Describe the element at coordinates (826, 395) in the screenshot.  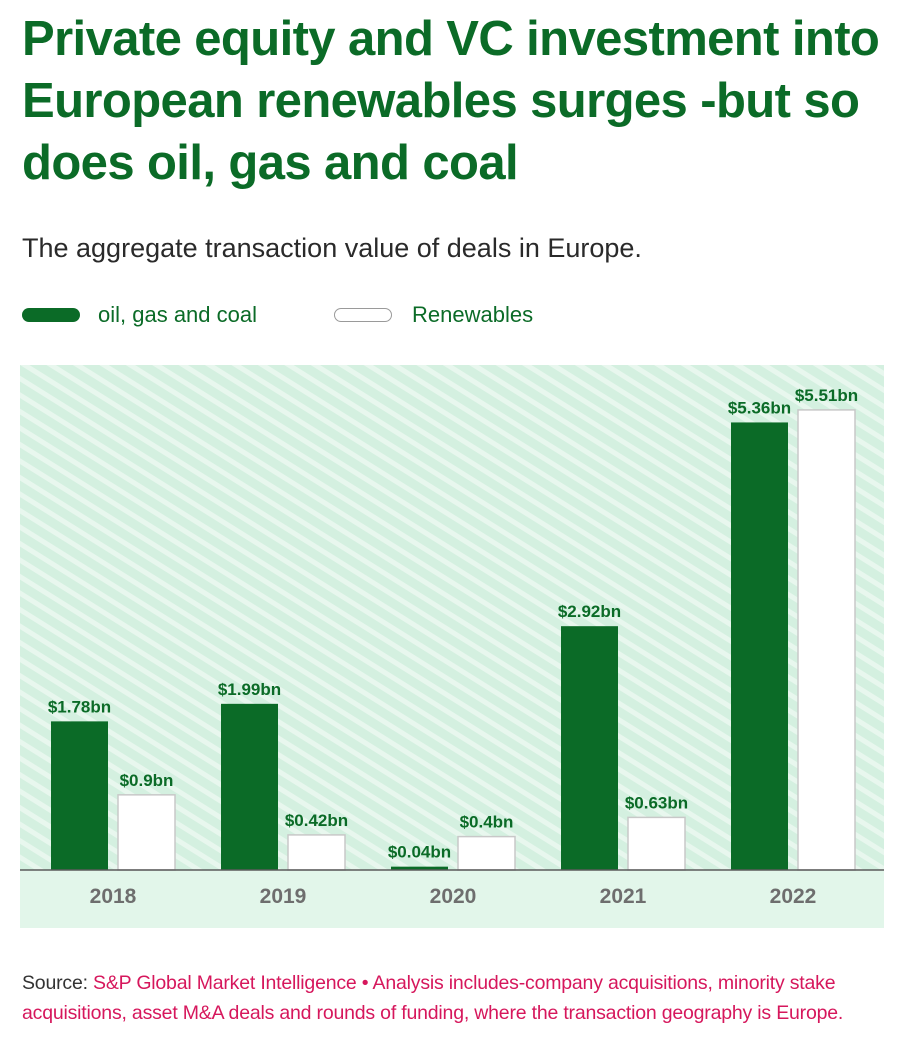
I see `value-label-renewables-2022: $5.51bn` at that location.